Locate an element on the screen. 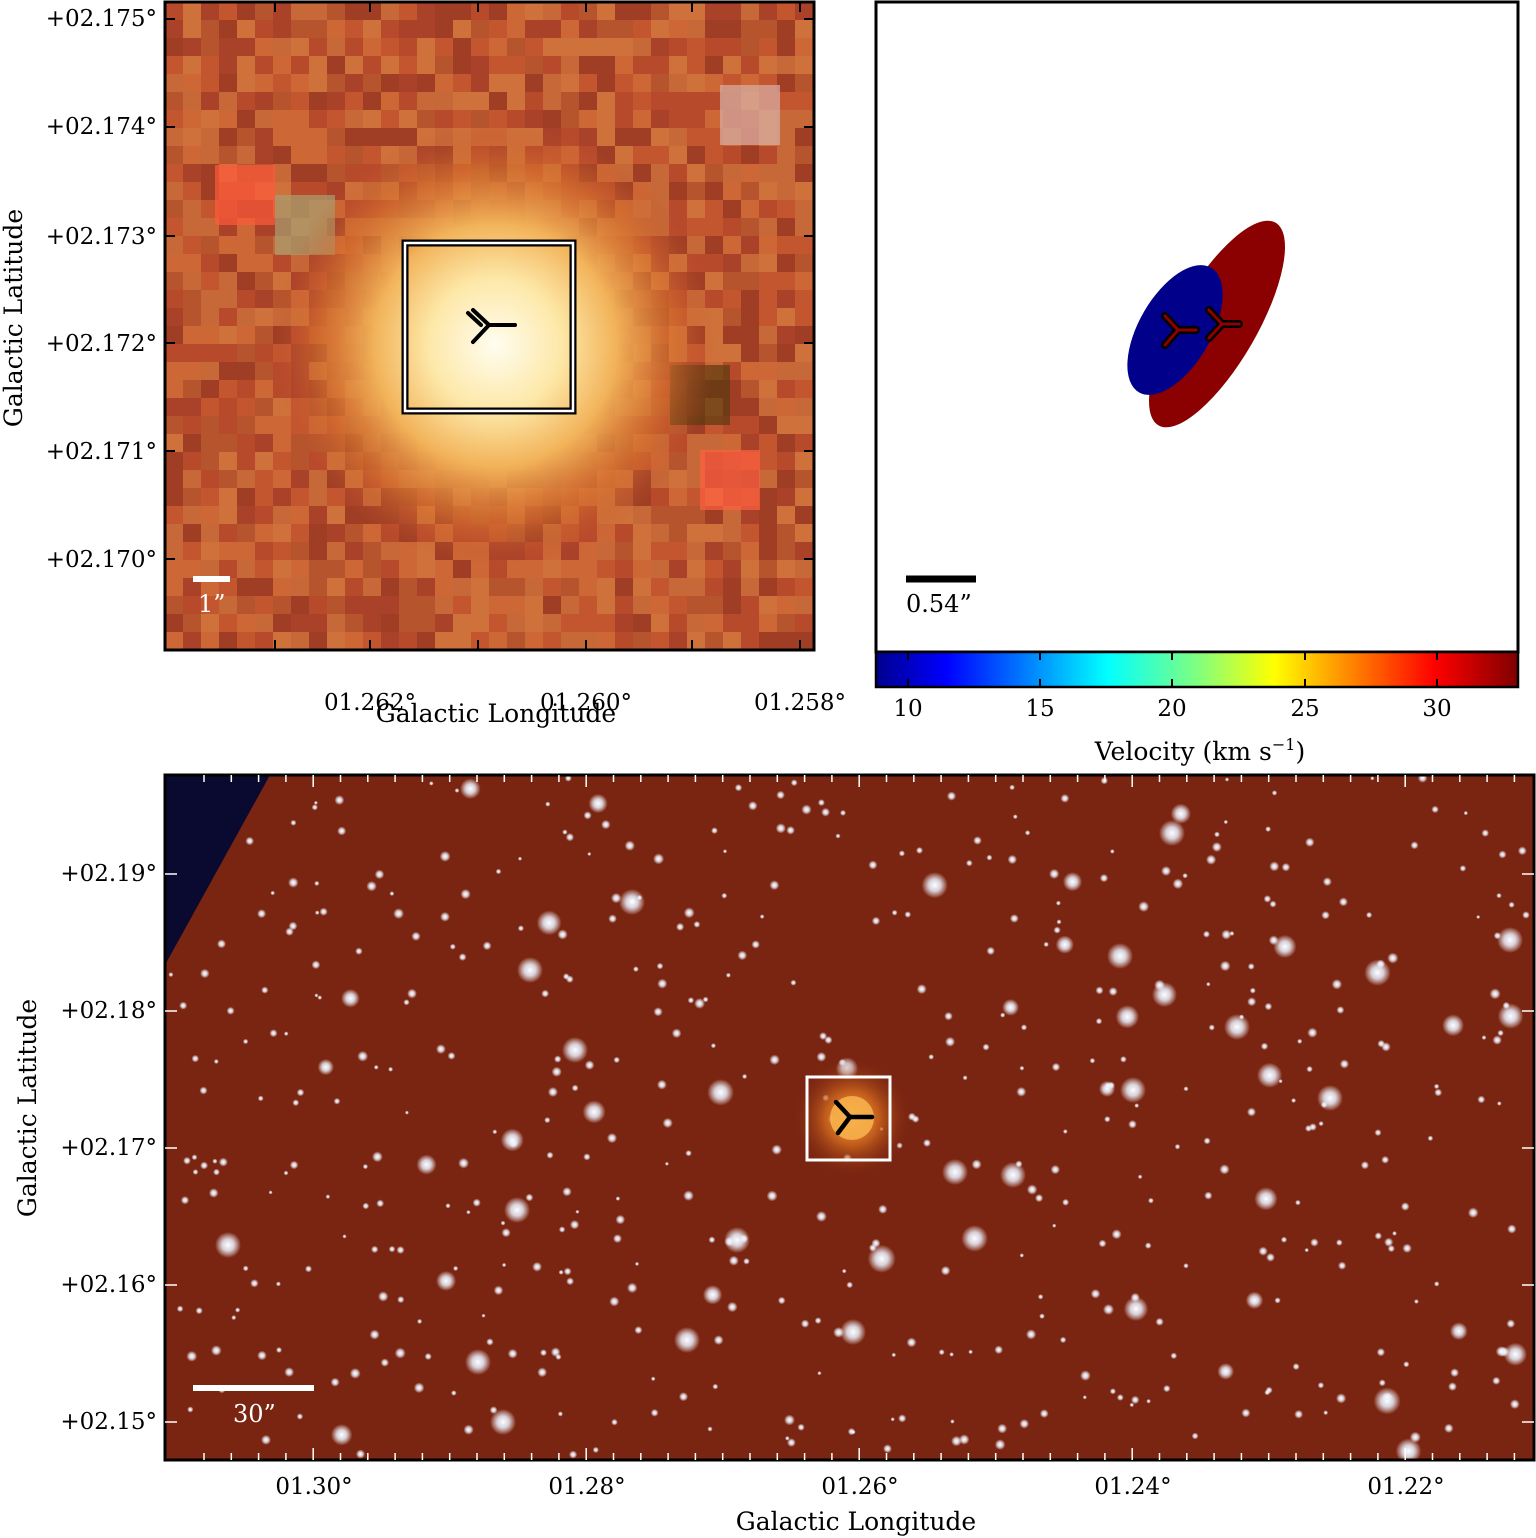  wide-image-edge is located at coordinates (217, 870).